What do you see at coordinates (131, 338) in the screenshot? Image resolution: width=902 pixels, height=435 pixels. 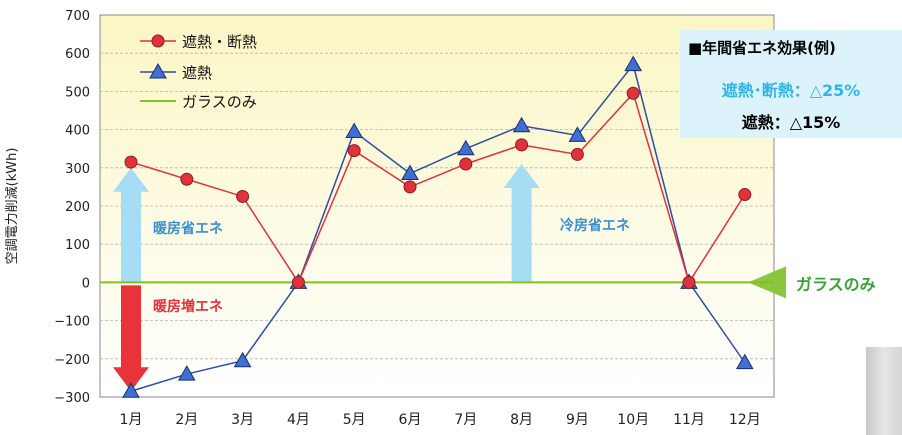 I see `heating-increase-arrow` at bounding box center [131, 338].